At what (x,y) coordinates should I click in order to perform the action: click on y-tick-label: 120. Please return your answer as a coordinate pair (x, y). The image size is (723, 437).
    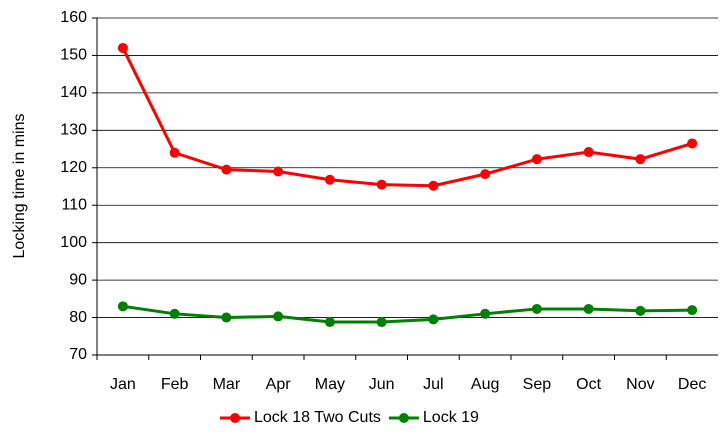
    Looking at the image, I should click on (73, 167).